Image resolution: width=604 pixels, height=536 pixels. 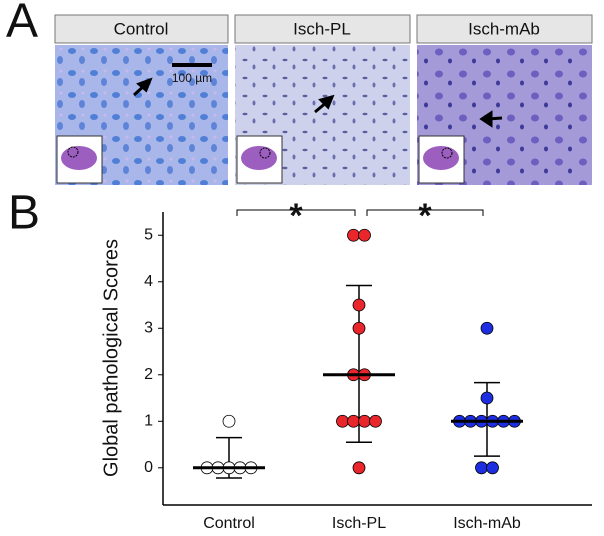 What do you see at coordinates (22, 24) in the screenshot?
I see `panel-label: A` at bounding box center [22, 24].